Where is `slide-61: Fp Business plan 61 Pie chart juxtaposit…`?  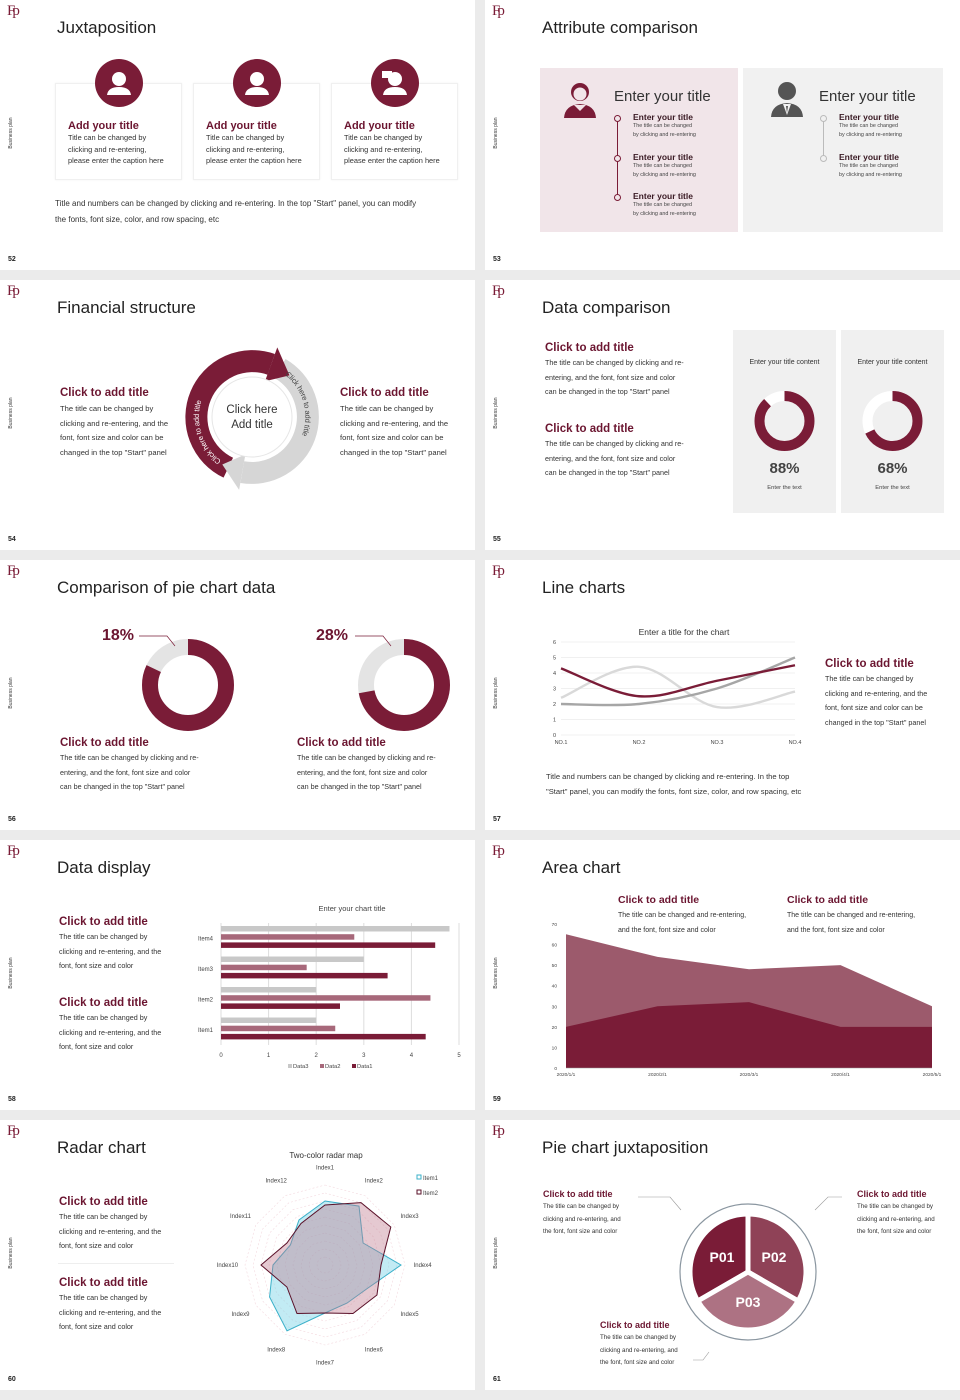 slide-61: Fp Business plan 61 Pie chart juxtaposit… is located at coordinates (722, 1255).